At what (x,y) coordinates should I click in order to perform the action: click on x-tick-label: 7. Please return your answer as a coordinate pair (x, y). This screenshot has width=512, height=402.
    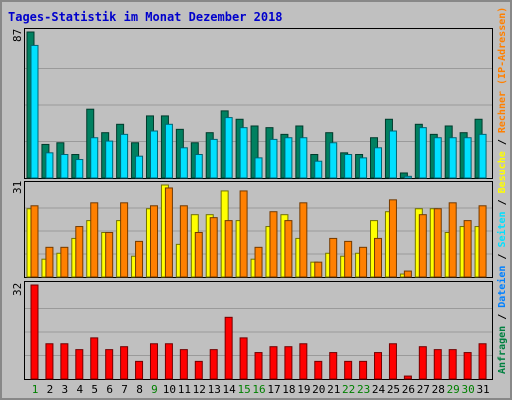
    Looking at the image, I should click on (124, 389).